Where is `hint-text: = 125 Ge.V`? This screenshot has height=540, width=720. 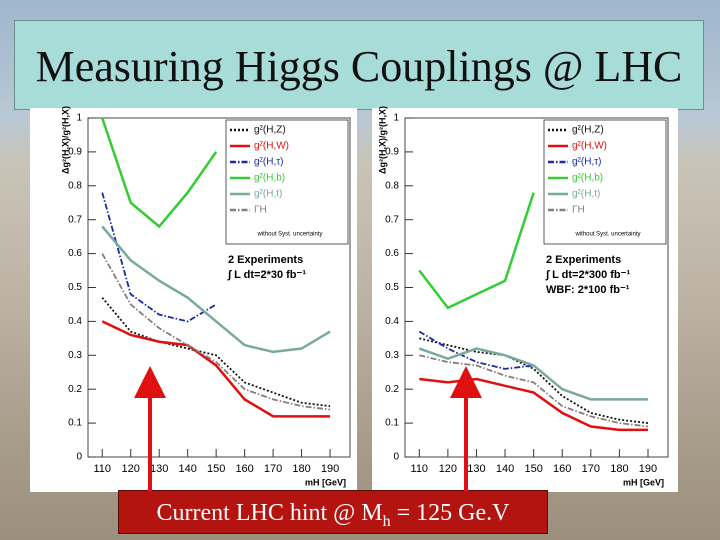
hint-text: = 125 Ge.V is located at coordinates (450, 513).